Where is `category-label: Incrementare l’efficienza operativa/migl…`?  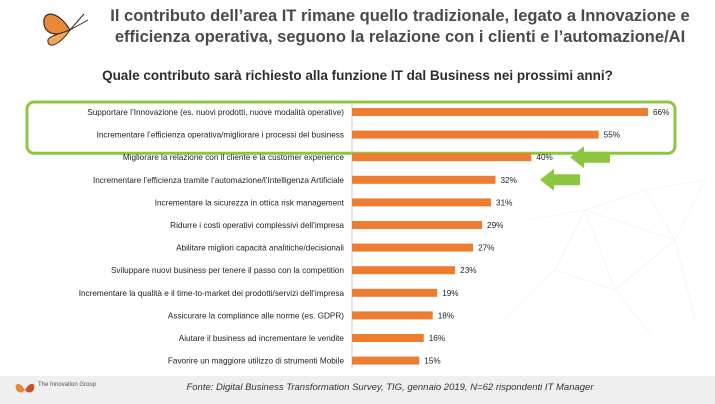 category-label: Incrementare l’efficienza operativa/migl… is located at coordinates (220, 135).